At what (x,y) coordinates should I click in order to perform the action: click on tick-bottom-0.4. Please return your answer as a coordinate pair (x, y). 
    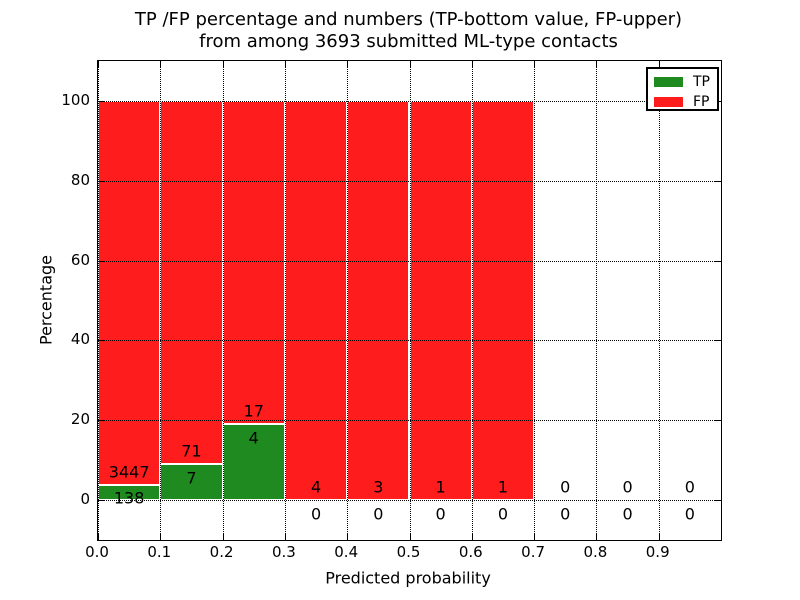
    Looking at the image, I should click on (348, 536).